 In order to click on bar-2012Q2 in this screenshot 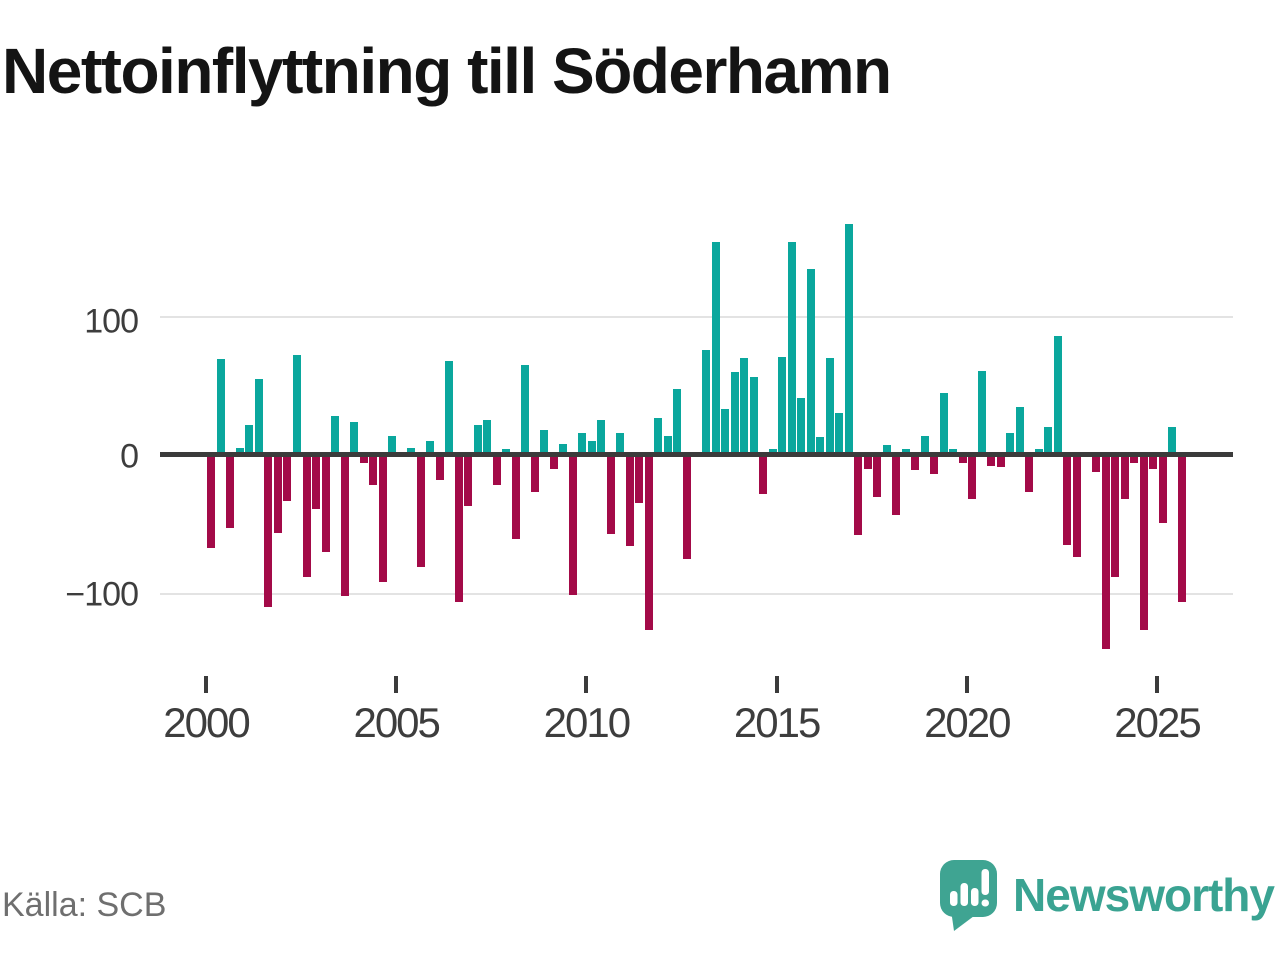, I will do `click(677, 421)`.